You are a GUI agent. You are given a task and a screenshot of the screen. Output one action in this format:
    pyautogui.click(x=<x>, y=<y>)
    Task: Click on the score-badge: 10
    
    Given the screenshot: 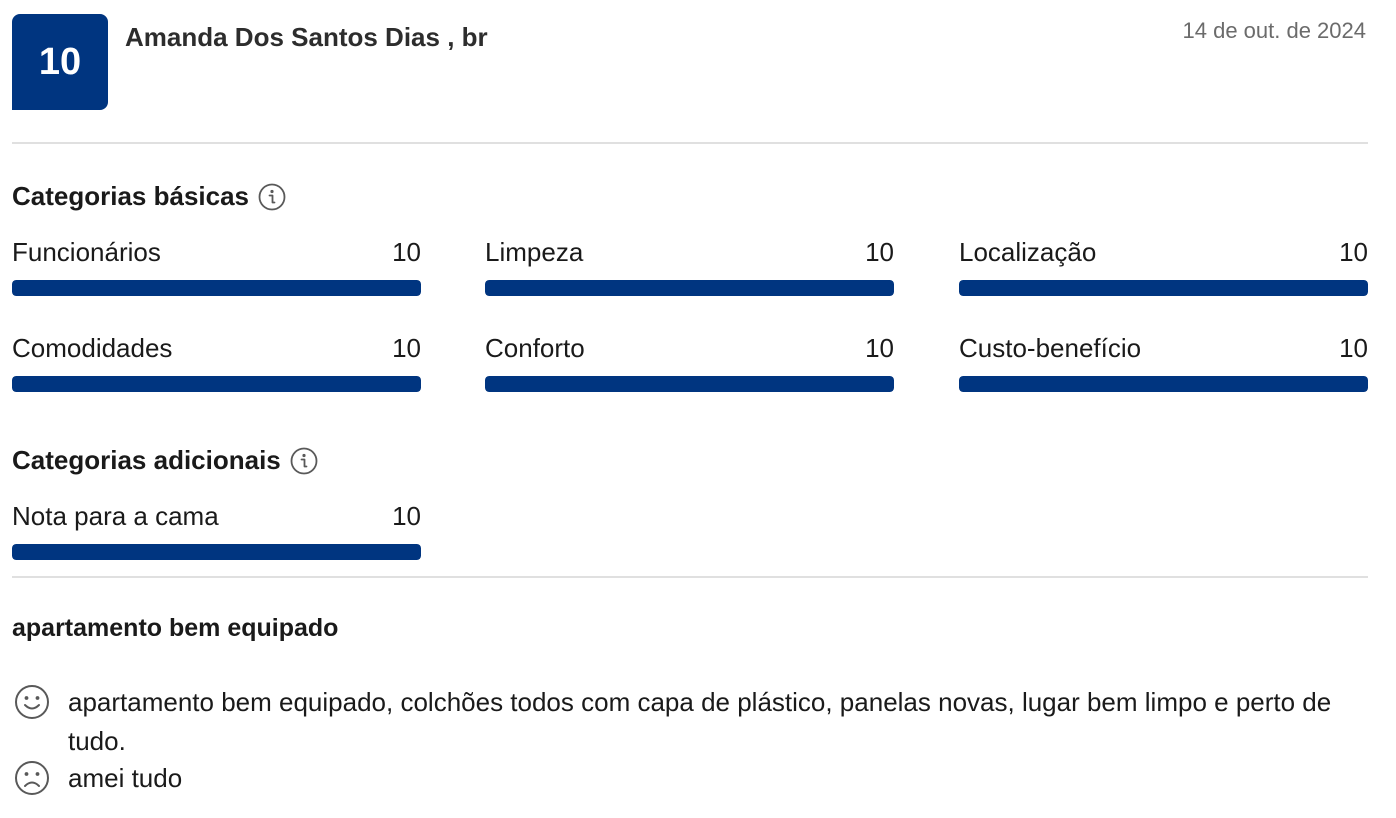 What is the action you would take?
    pyautogui.click(x=60, y=62)
    